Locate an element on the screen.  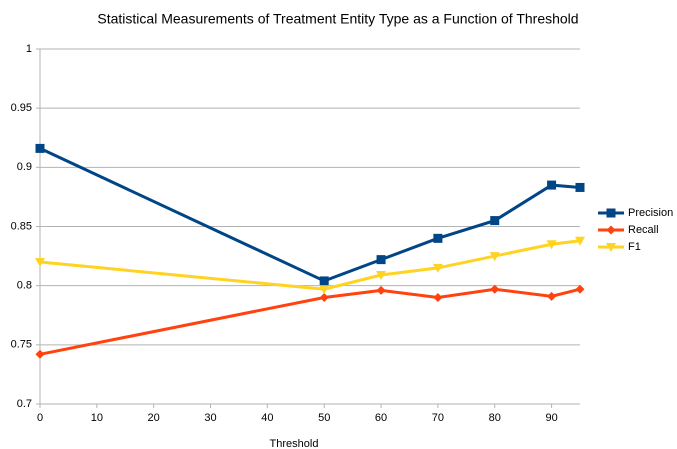
y-tick-label: 0.9 is located at coordinates (24, 167).